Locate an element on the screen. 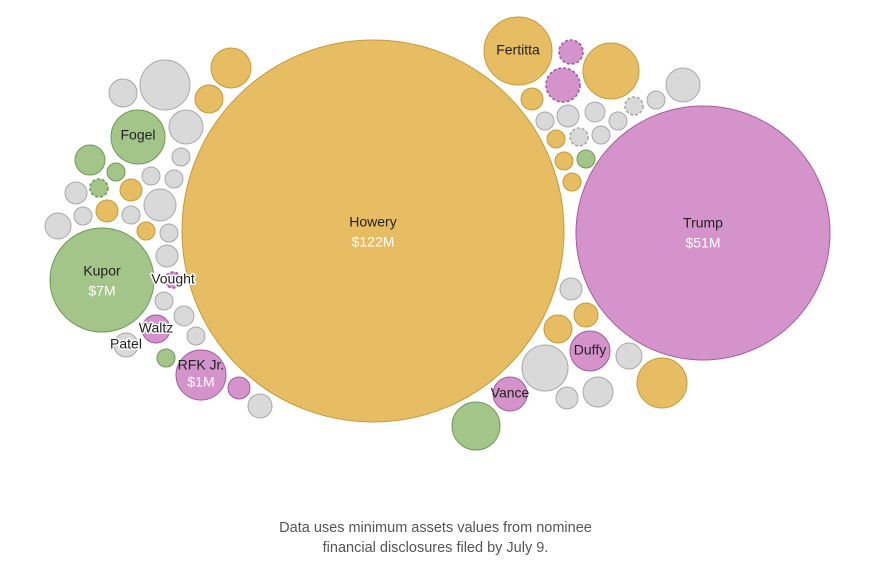  value-howery: $122M is located at coordinates (373, 242).